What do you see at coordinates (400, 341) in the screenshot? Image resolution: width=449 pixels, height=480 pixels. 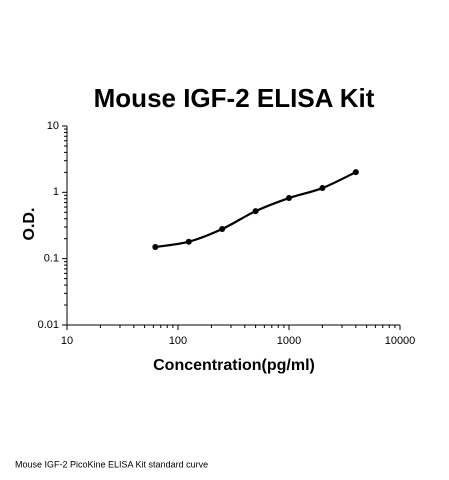 I see `x-tick-label: 10000` at bounding box center [400, 341].